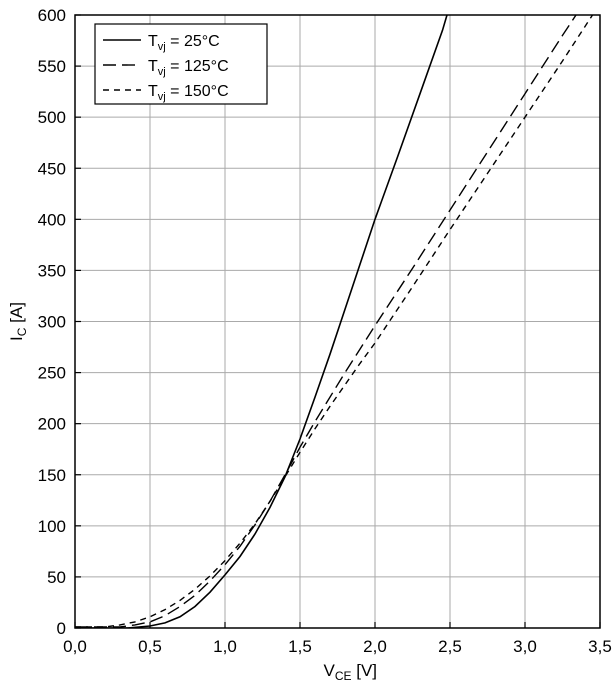 The width and height of the screenshot is (616, 687). I want to click on y-tick-label: 400, so click(52, 219).